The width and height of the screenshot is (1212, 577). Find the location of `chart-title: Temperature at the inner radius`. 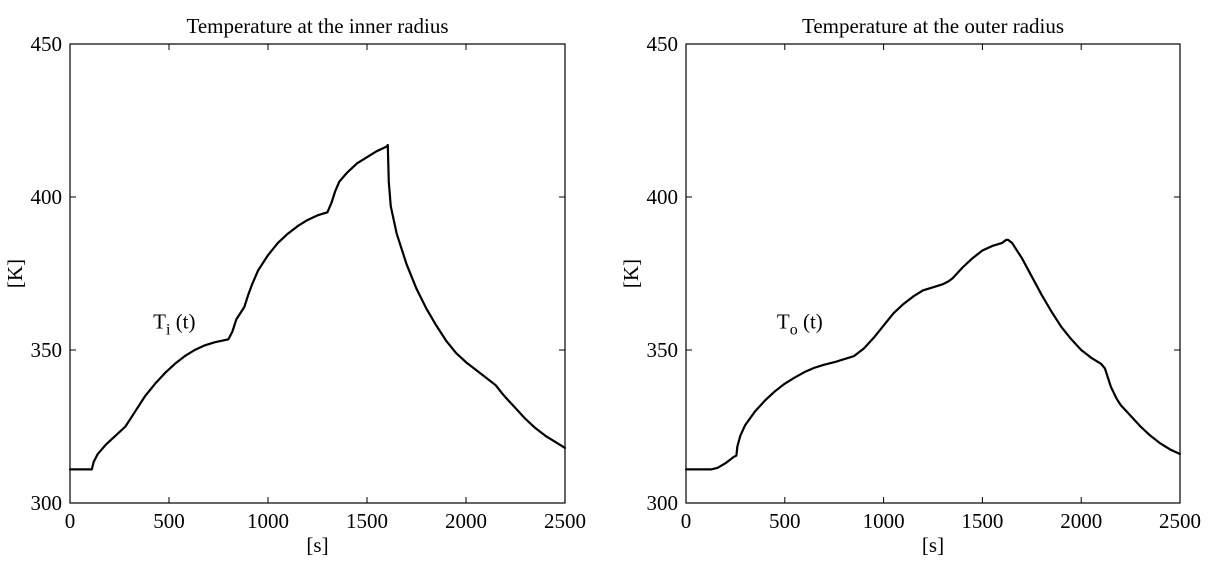

chart-title: Temperature at the inner radius is located at coordinates (317, 26).